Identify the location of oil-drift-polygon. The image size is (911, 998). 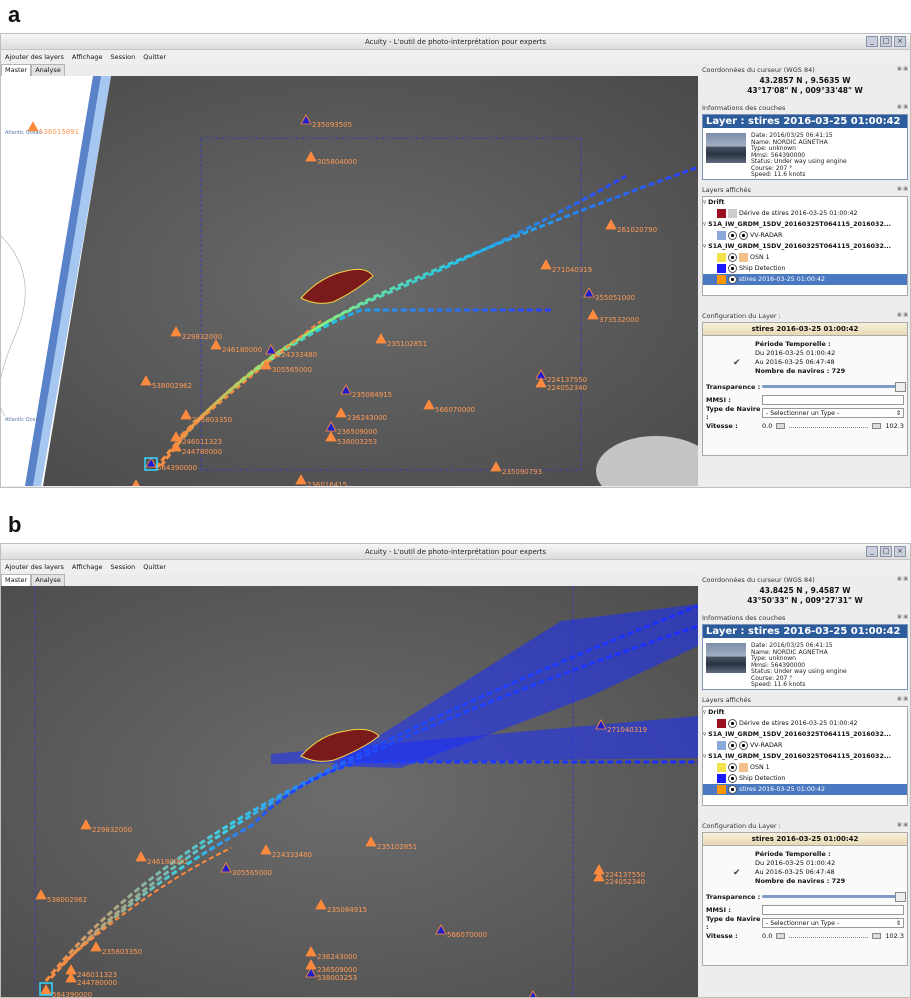
(337, 286).